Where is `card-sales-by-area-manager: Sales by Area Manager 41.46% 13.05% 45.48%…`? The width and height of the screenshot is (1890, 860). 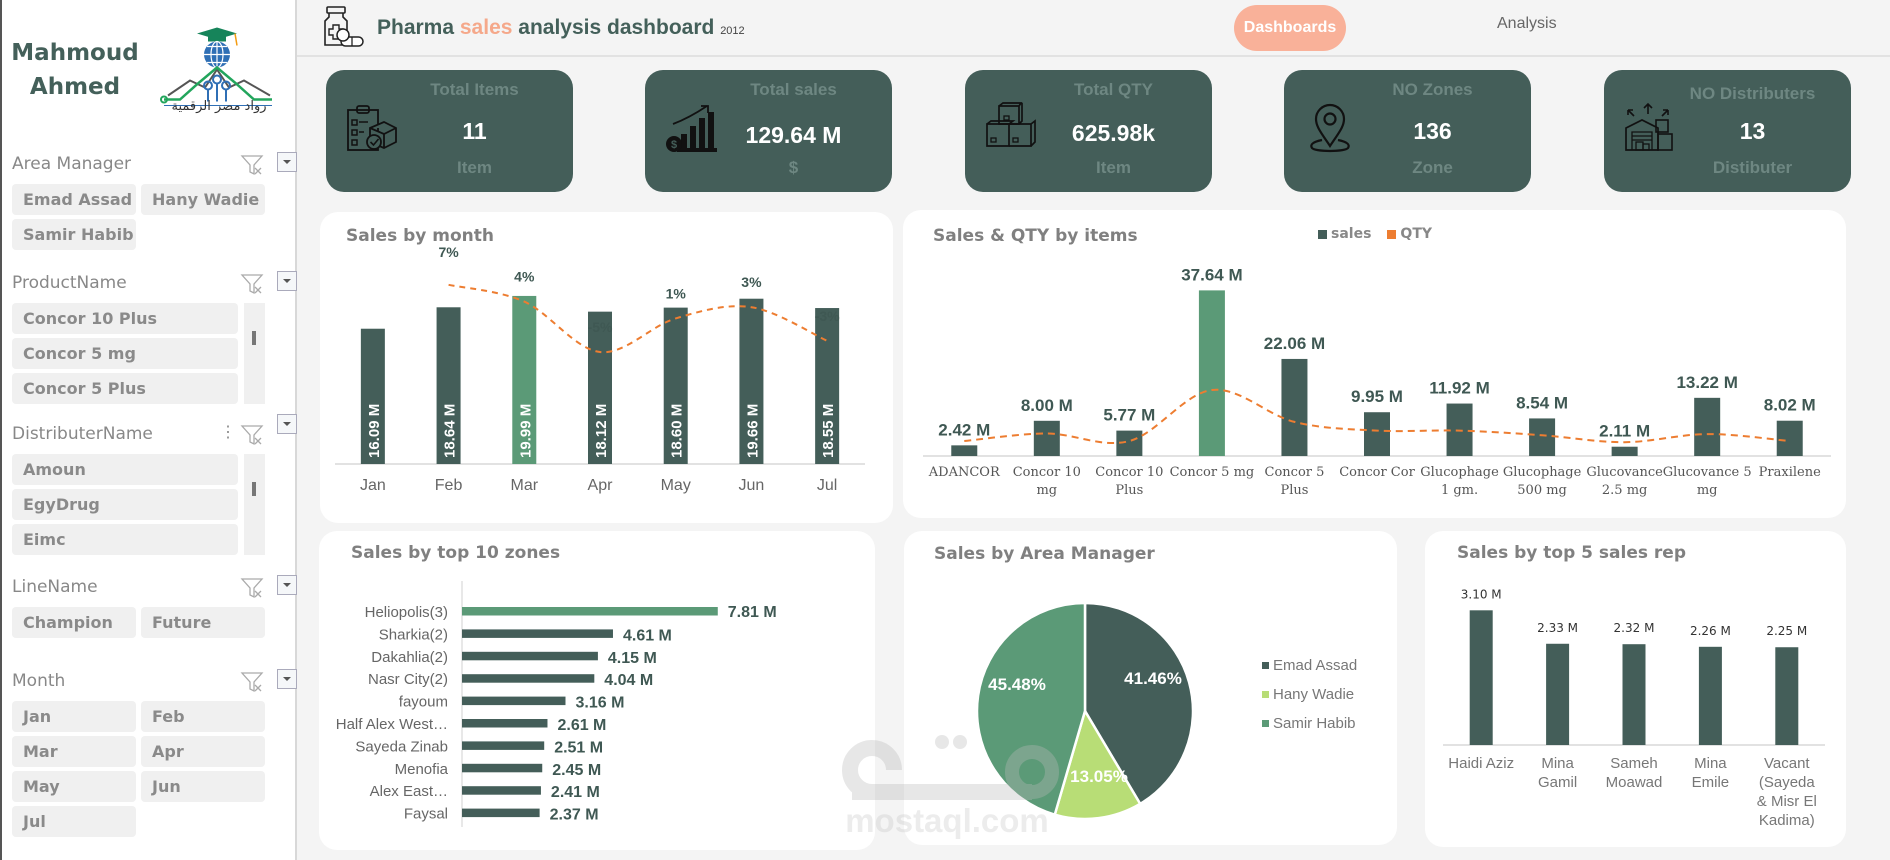 card-sales-by-area-manager: Sales by Area Manager 41.46% 13.05% 45.48%… is located at coordinates (1150, 688).